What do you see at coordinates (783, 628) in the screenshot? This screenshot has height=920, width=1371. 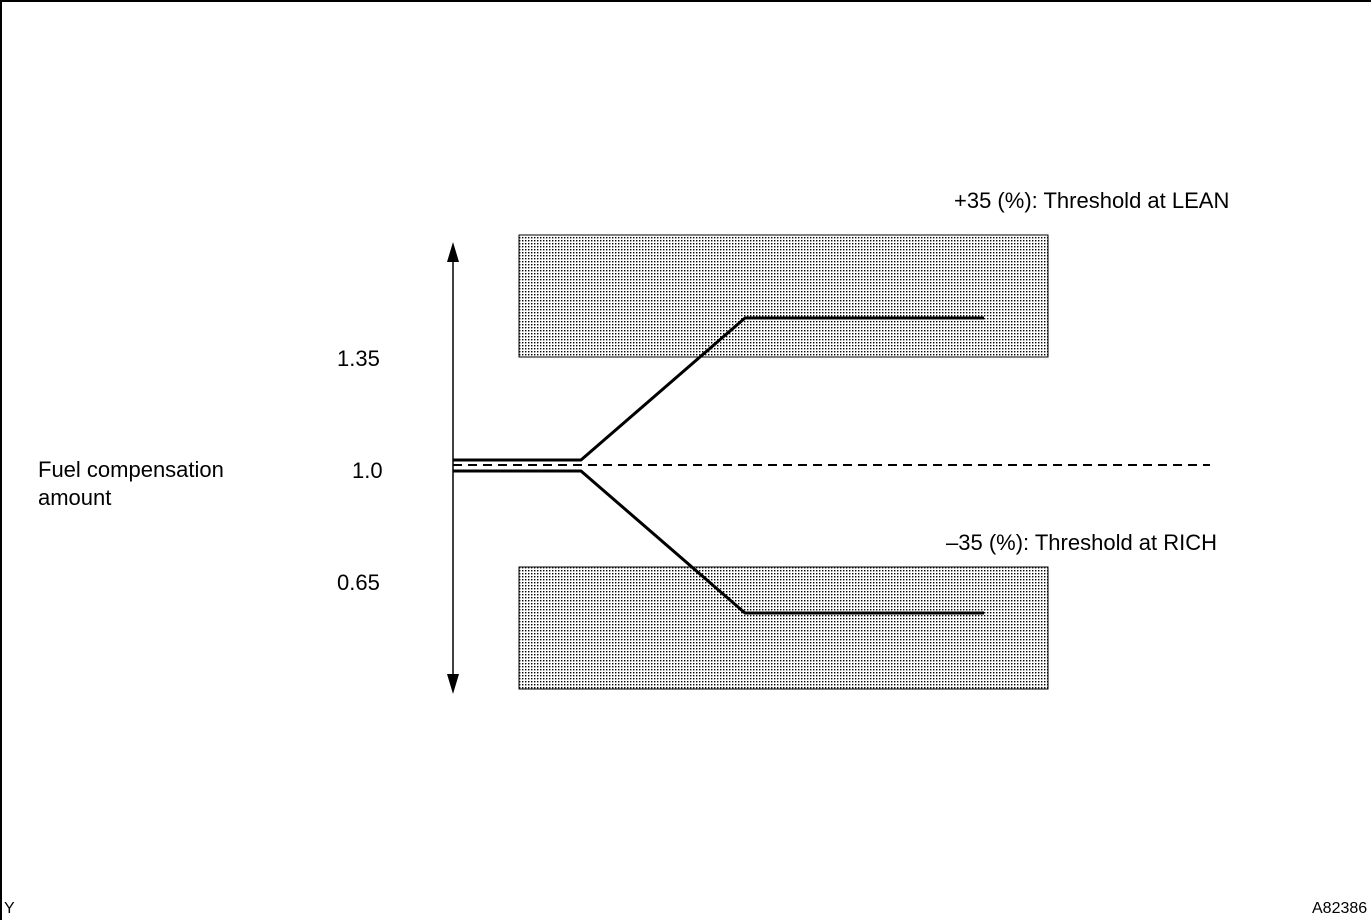 I see `rich-threshold-zone` at bounding box center [783, 628].